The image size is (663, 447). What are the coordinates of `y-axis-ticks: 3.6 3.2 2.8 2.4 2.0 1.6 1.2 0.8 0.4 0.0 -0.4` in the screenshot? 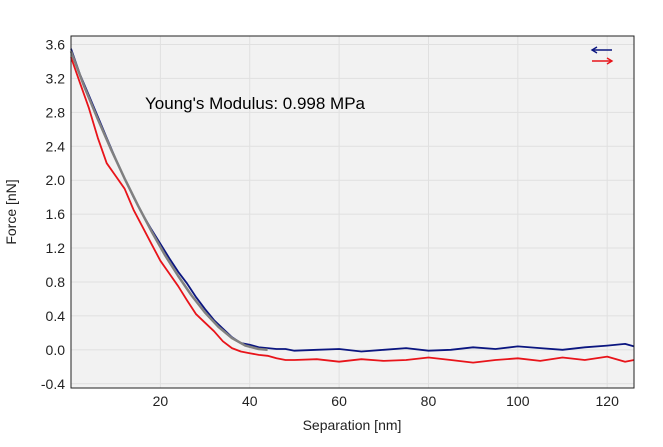 It's located at (53, 213).